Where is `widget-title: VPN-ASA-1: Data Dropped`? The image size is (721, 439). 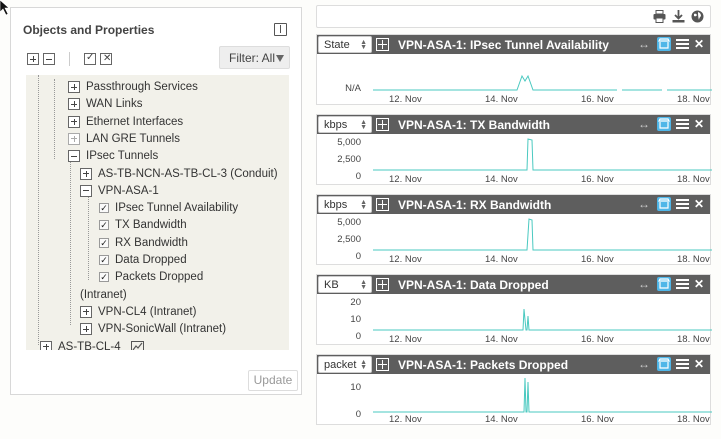
widget-title: VPN-ASA-1: Data Dropped is located at coordinates (473, 285).